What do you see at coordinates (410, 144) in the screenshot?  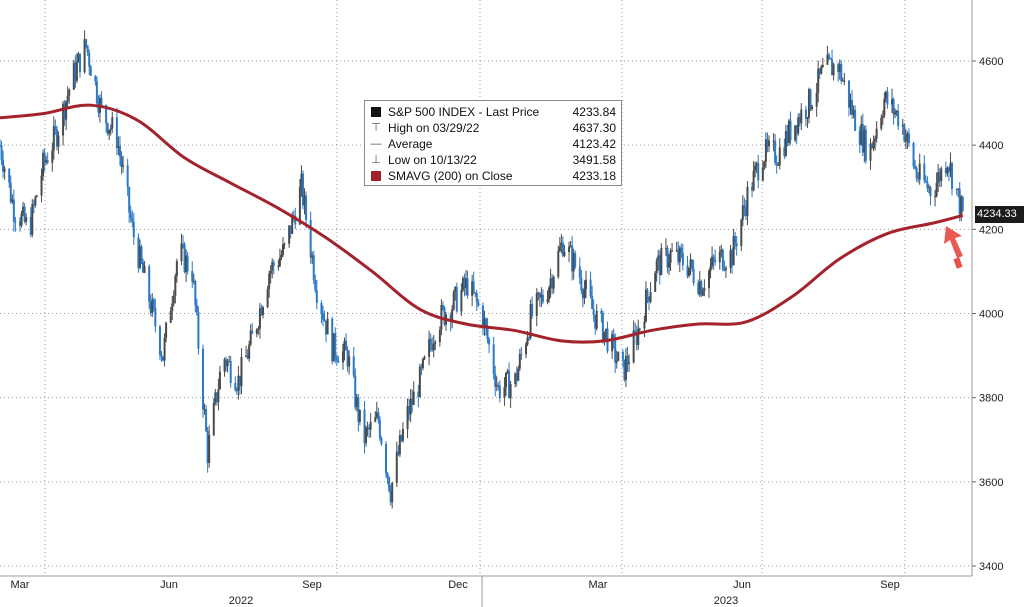 I see `legend-label: Average` at bounding box center [410, 144].